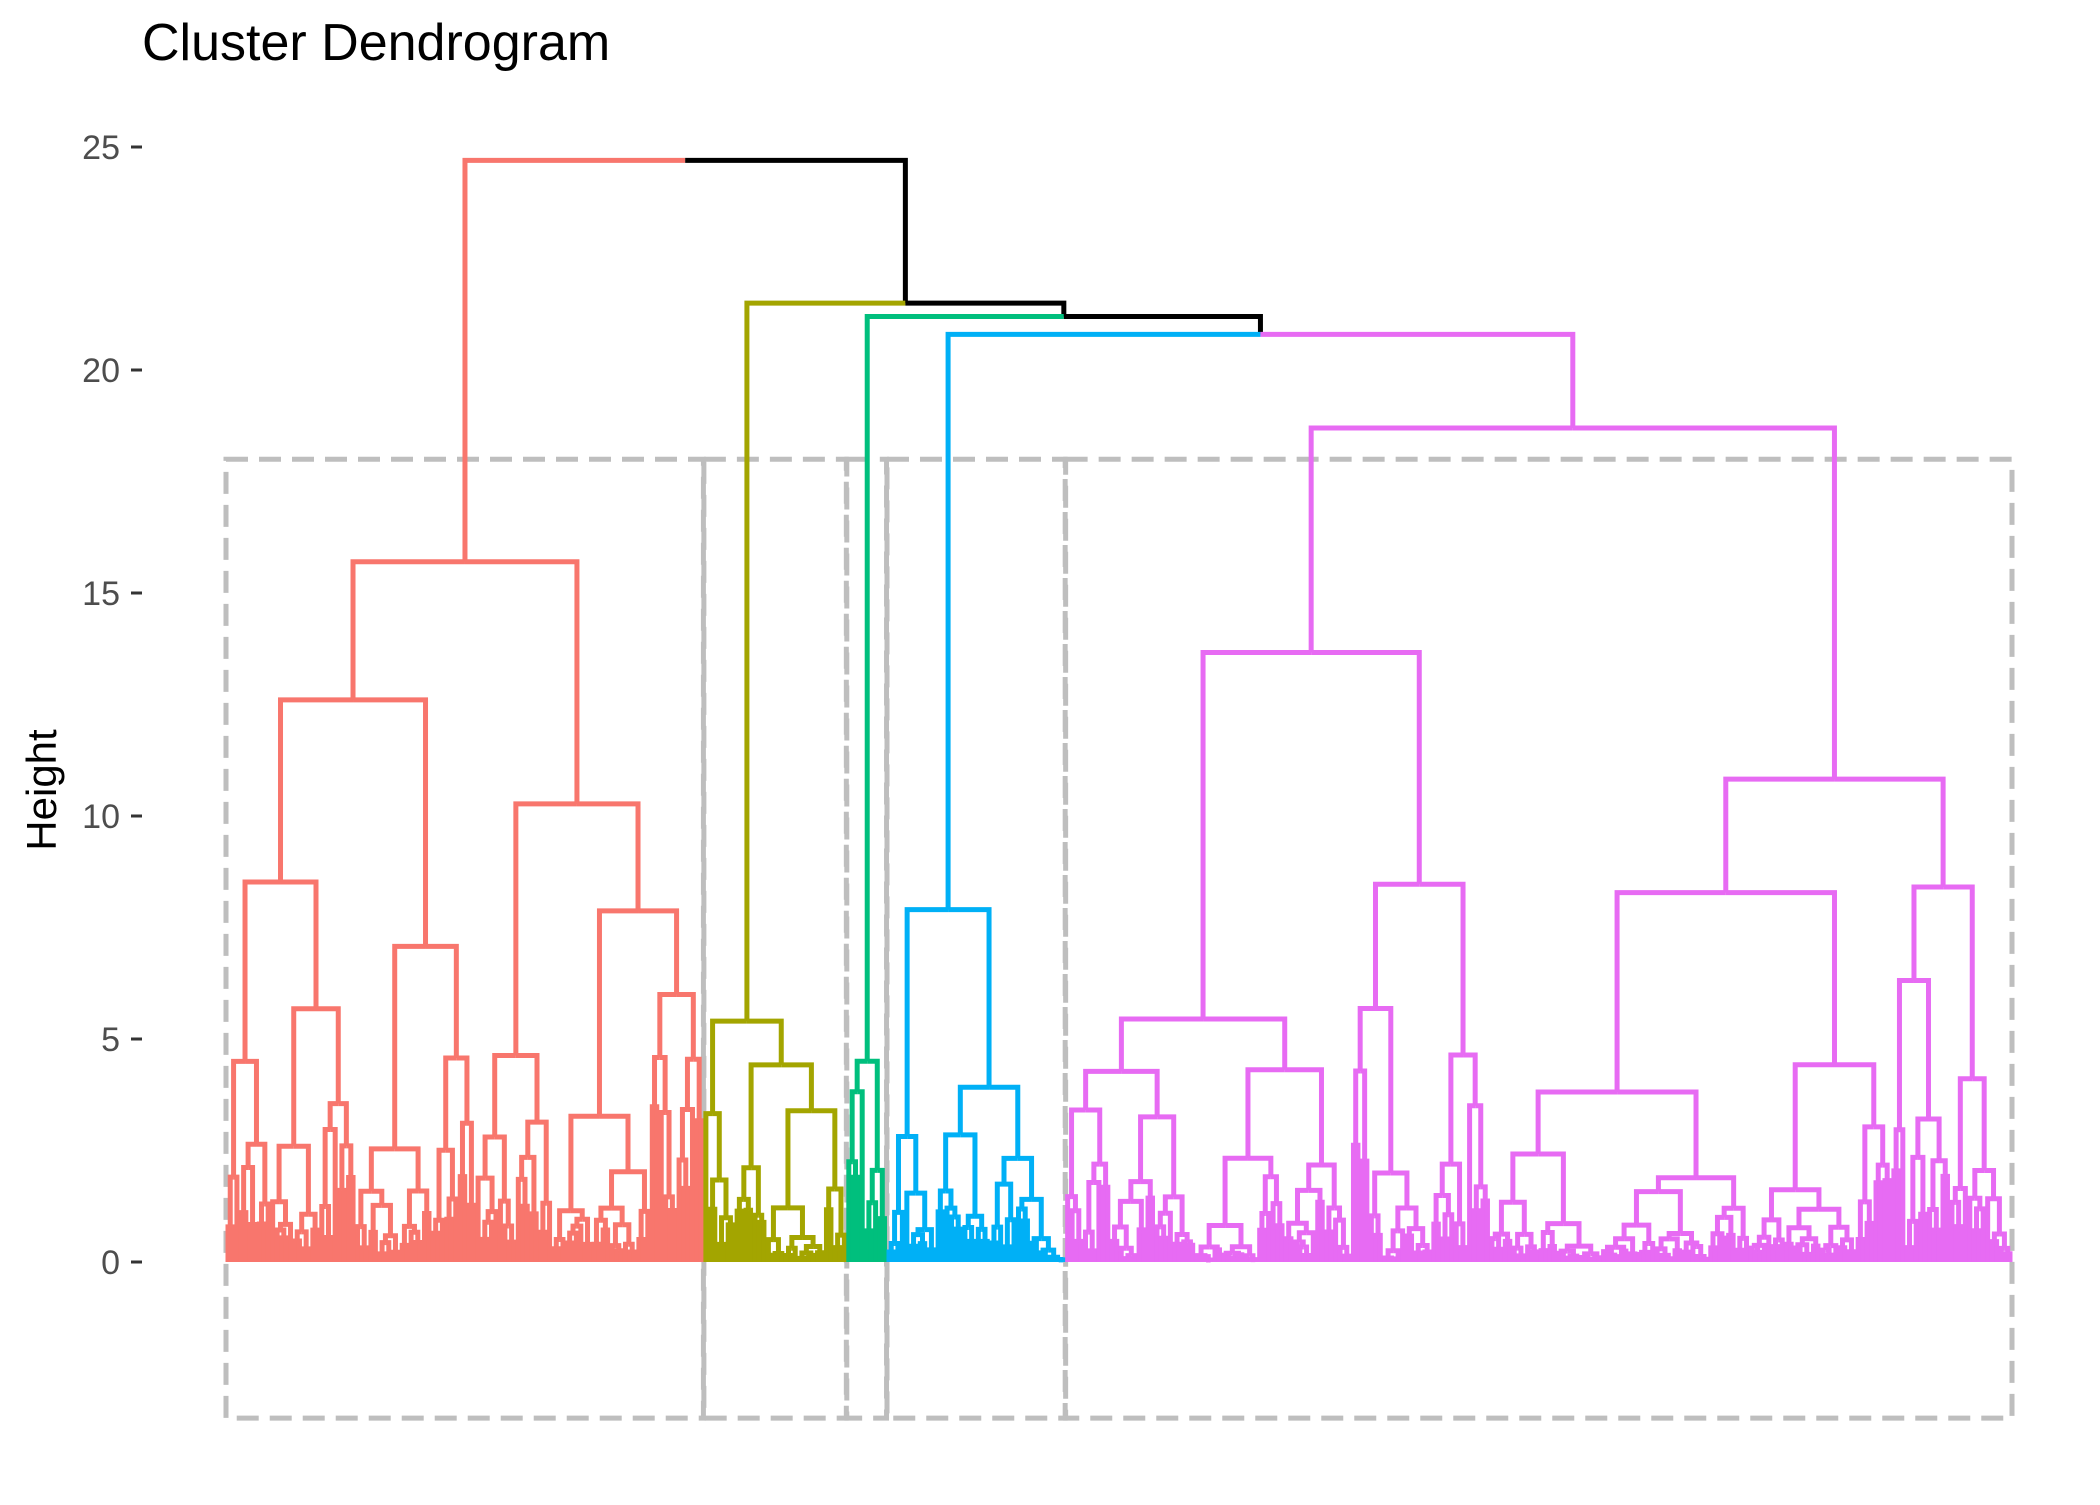 The width and height of the screenshot is (2100, 1505). Describe the element at coordinates (101, 594) in the screenshot. I see `y-tick-label: 15` at that location.